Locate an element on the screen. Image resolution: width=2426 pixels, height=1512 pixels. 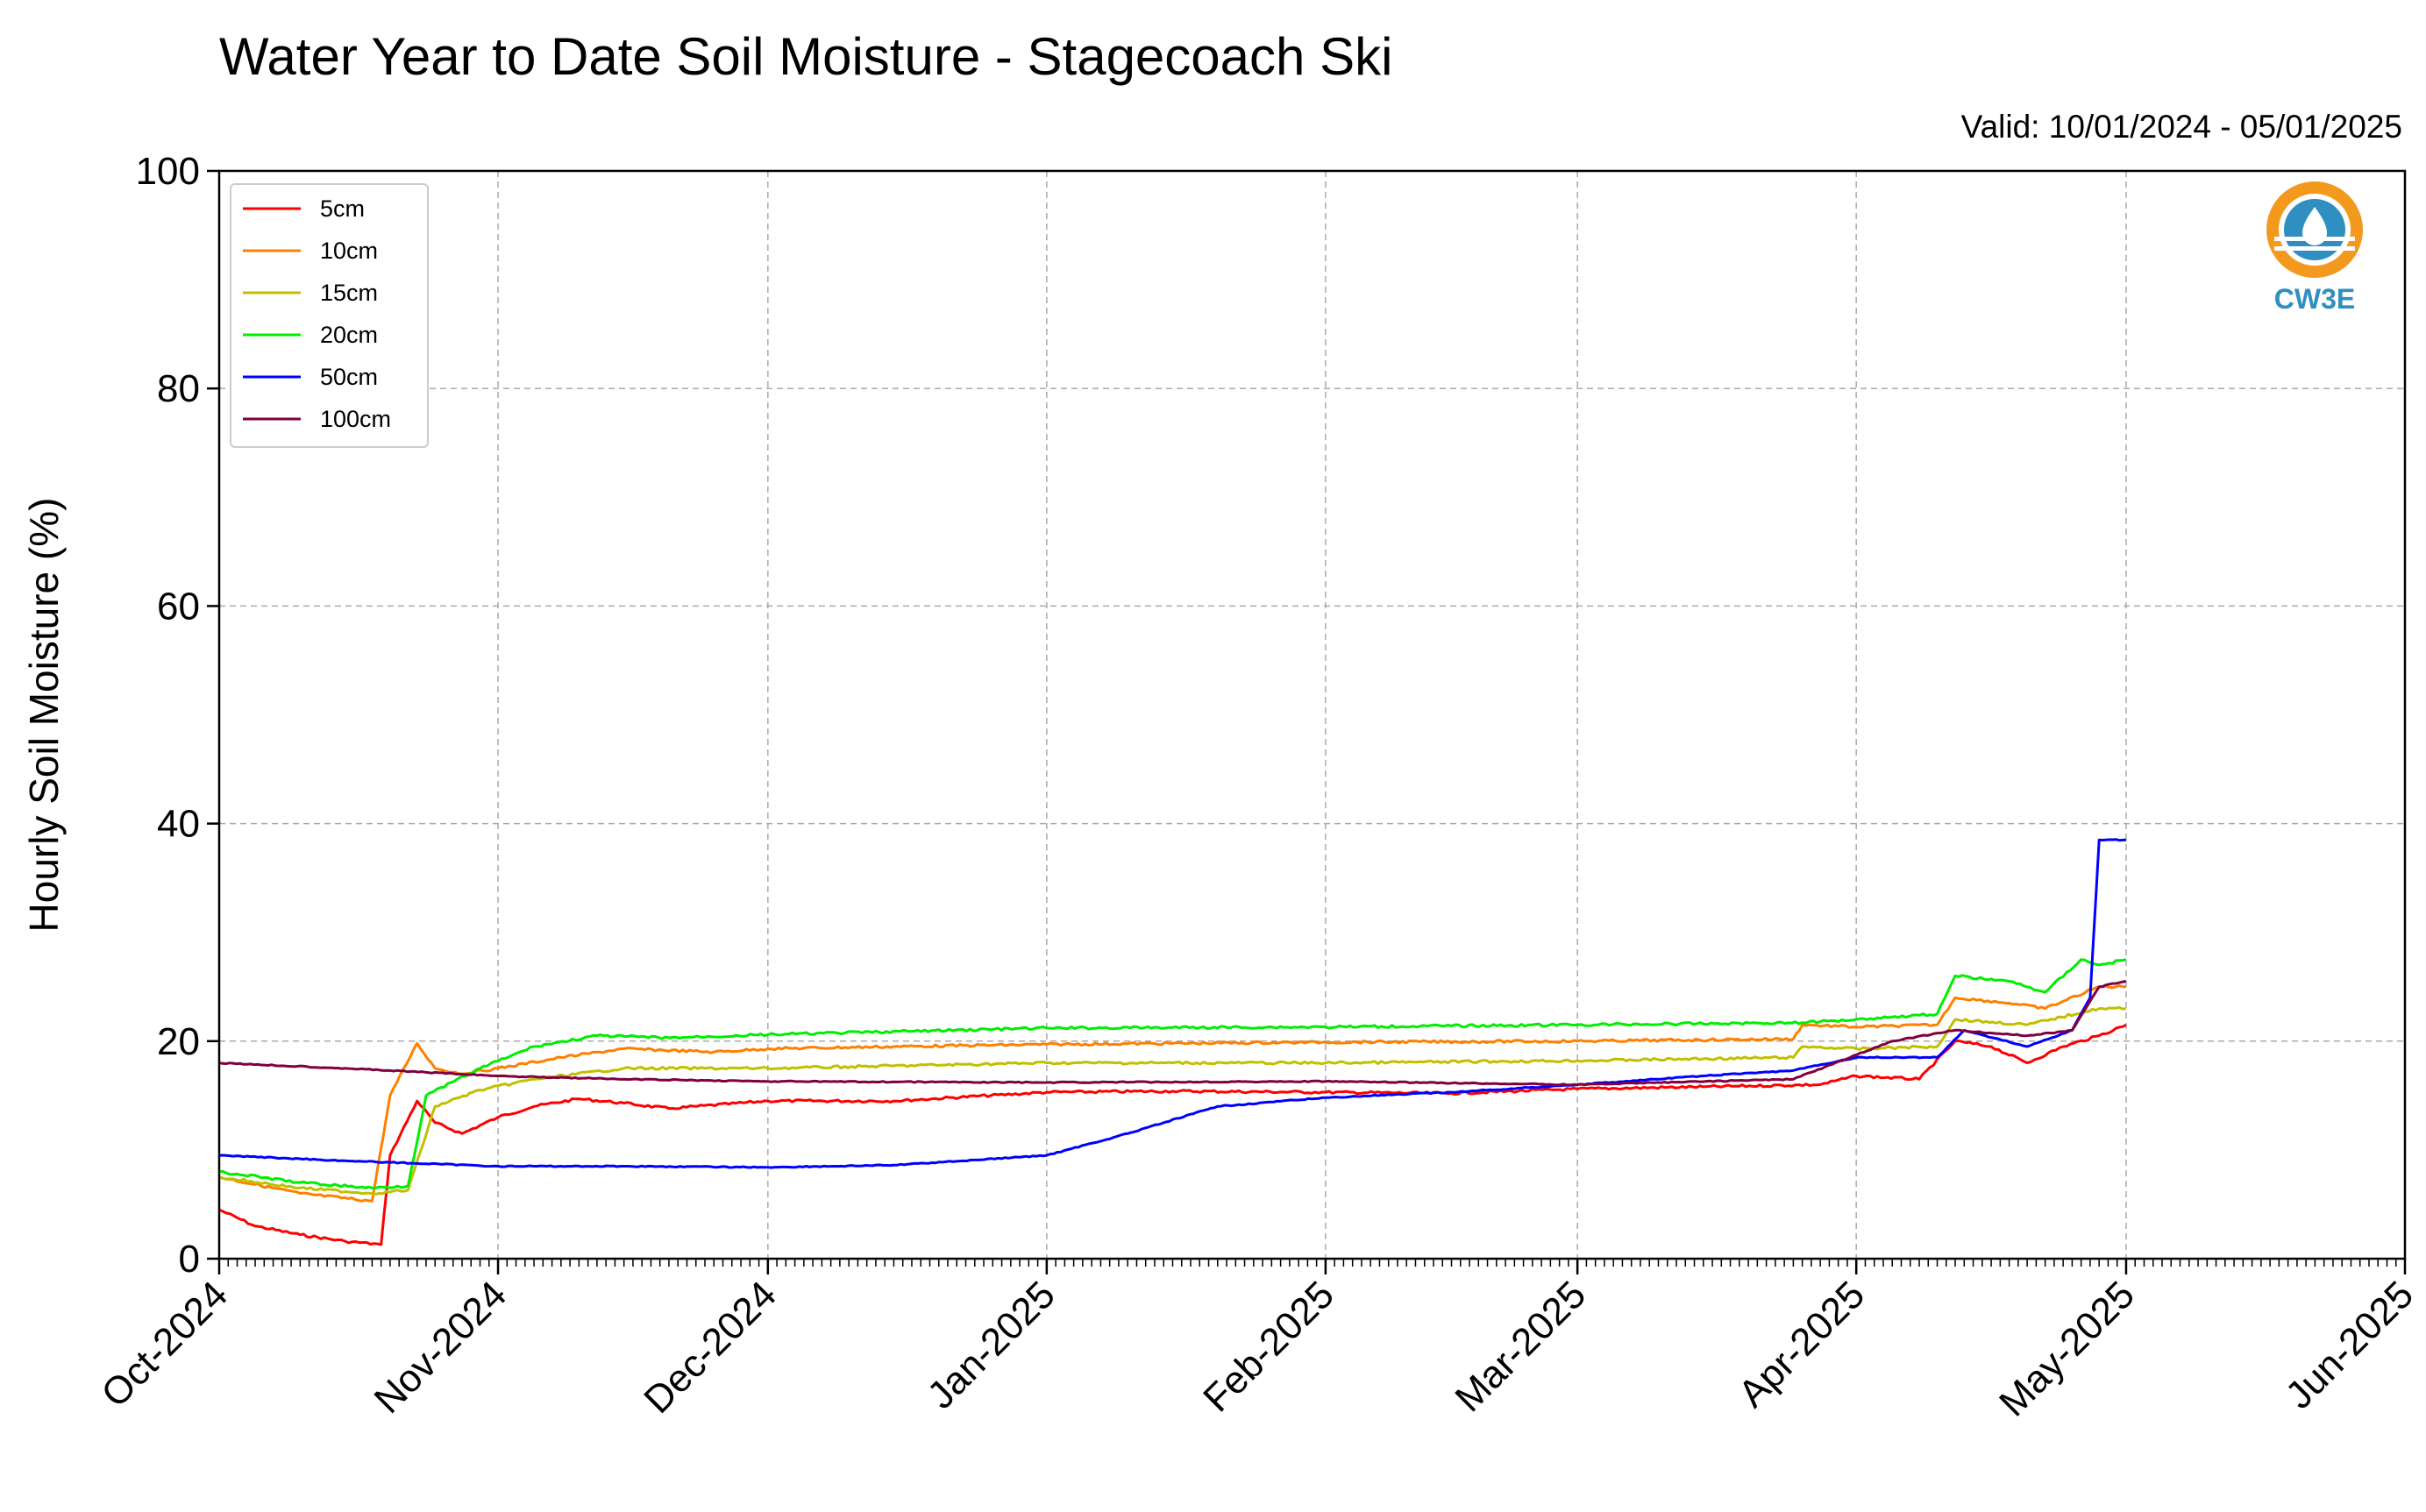
logo-drop-icon is located at coordinates (2314, 226).